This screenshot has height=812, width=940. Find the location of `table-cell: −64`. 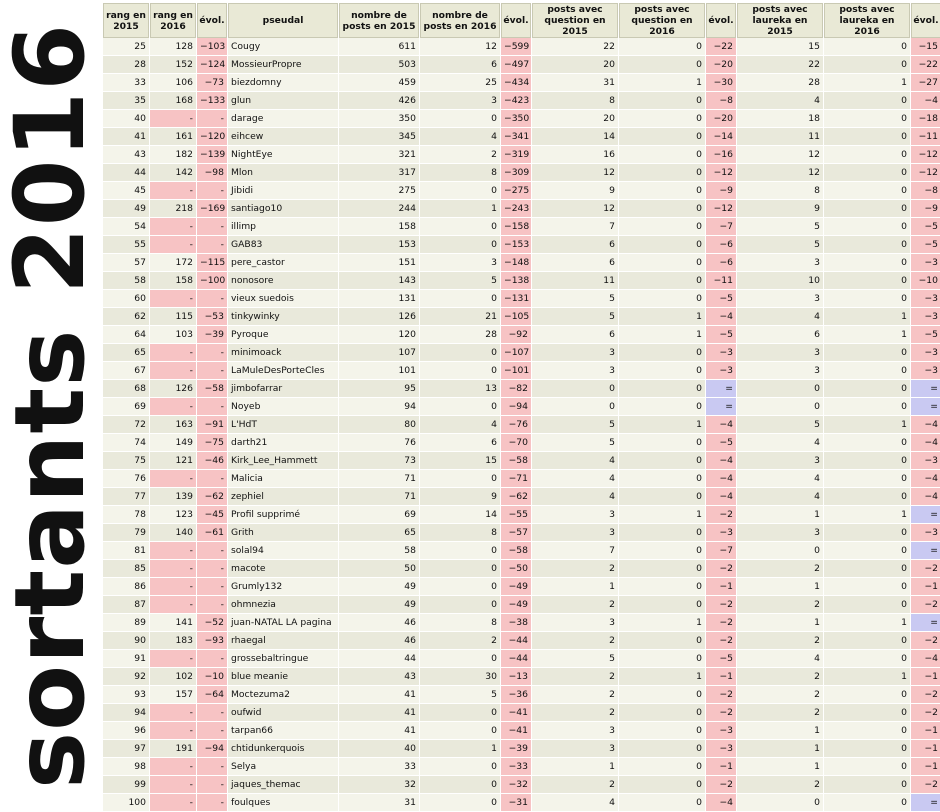

table-cell: −64 is located at coordinates (212, 695).